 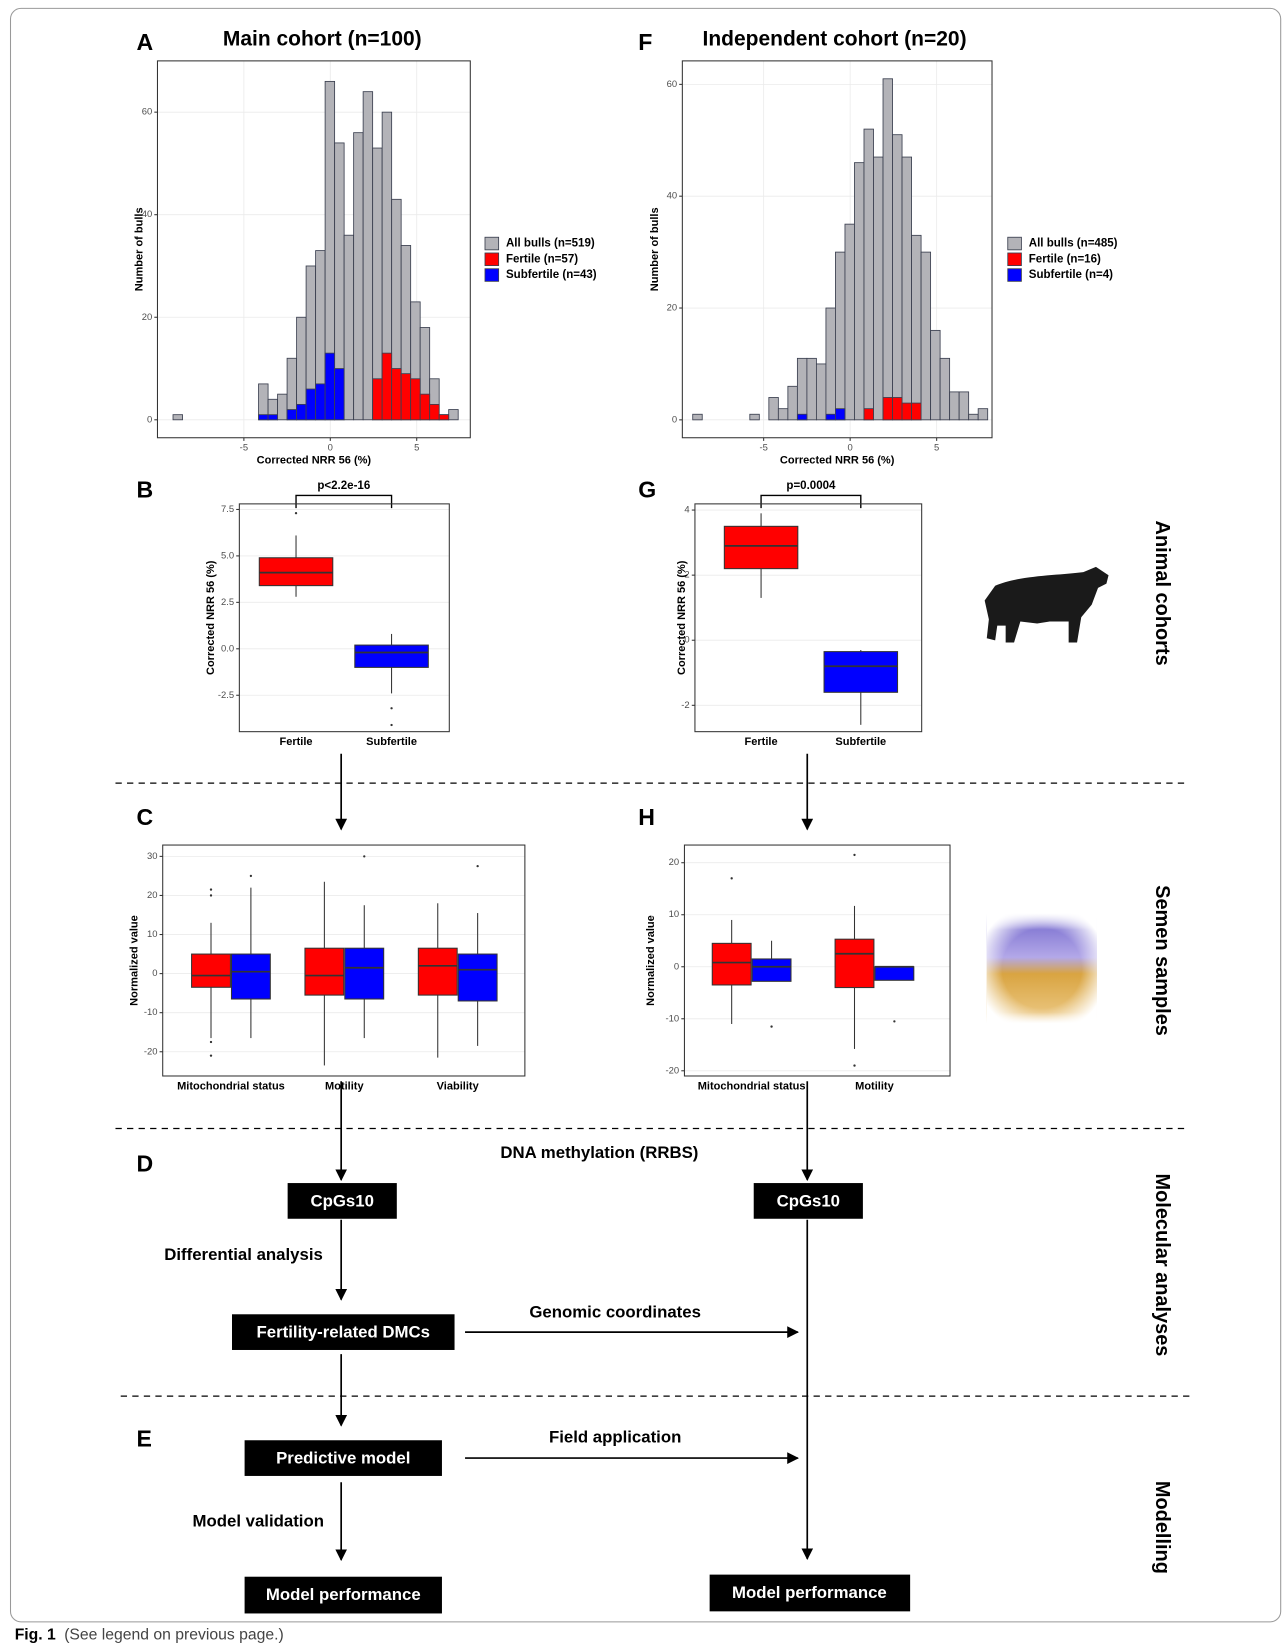 What do you see at coordinates (144, 1163) in the screenshot?
I see `panel-label: D` at bounding box center [144, 1163].